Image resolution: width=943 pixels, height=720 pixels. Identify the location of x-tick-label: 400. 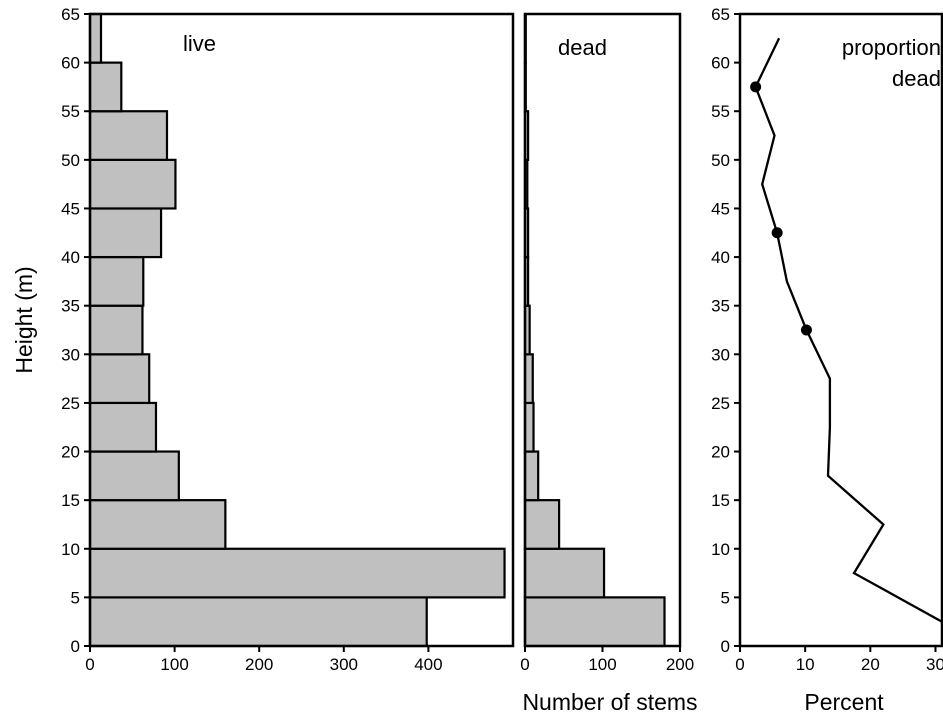
(428, 664).